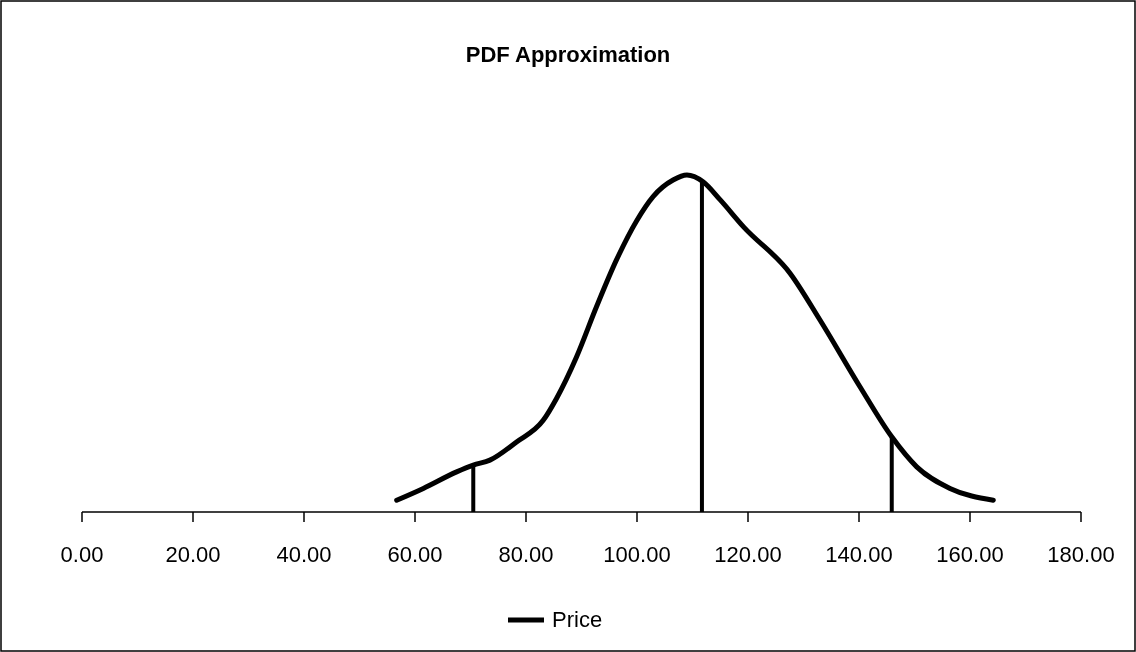 This screenshot has width=1136, height=652. What do you see at coordinates (970, 554) in the screenshot?
I see `x-tick-label: 160.00` at bounding box center [970, 554].